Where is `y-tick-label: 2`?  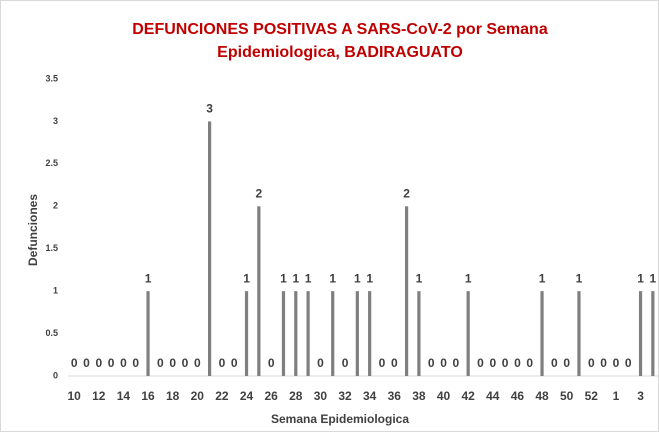
y-tick-label: 2 is located at coordinates (55, 206).